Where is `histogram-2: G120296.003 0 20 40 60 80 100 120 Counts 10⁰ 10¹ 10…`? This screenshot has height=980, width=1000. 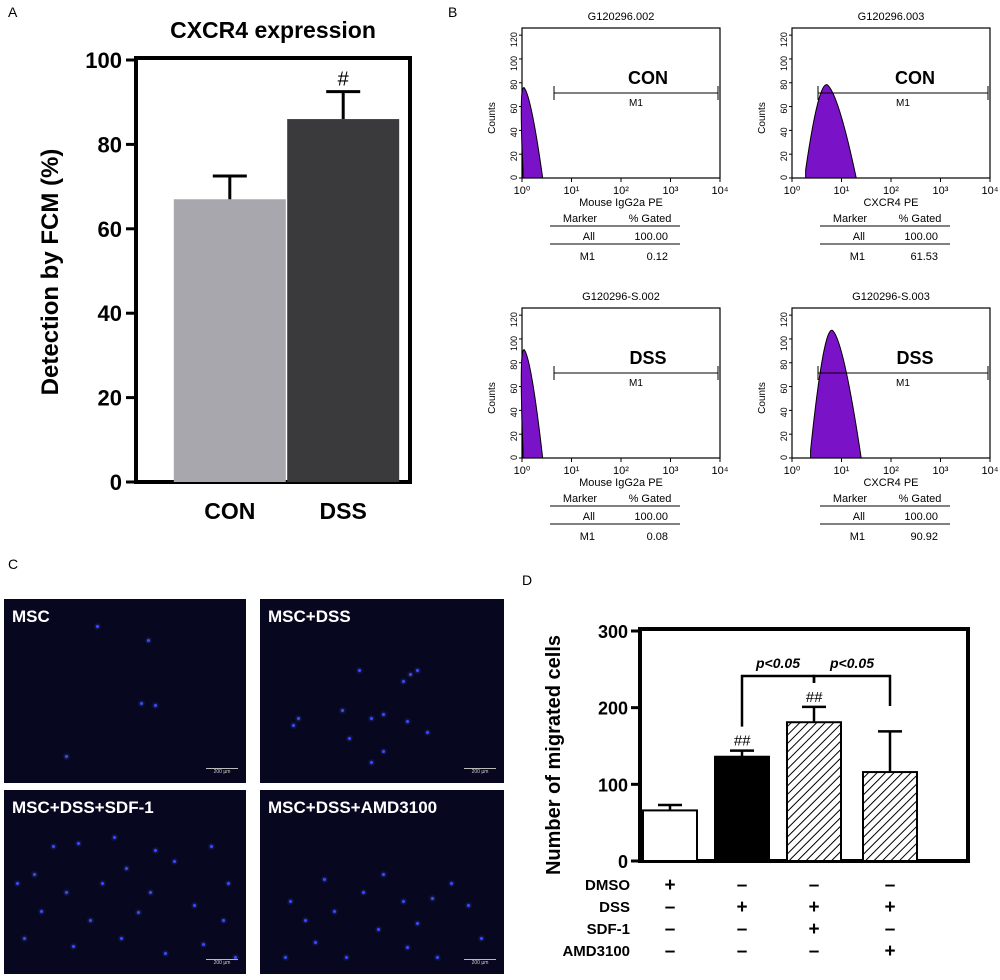
histogram-2: G120296.003 0 20 40 60 80 100 120 Counts 10⁰ 10¹ 10… is located at coordinates (878, 137).